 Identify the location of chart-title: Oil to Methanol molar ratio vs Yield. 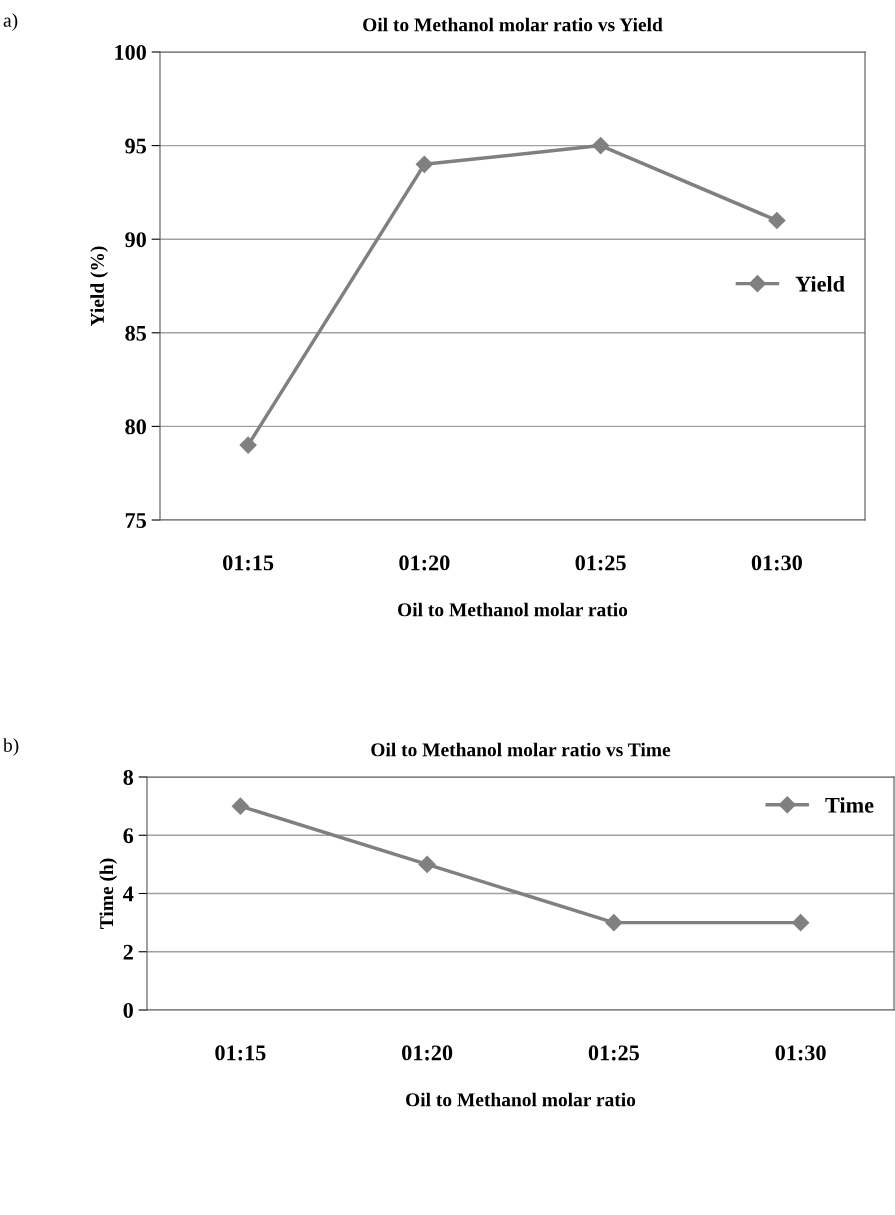
(513, 24).